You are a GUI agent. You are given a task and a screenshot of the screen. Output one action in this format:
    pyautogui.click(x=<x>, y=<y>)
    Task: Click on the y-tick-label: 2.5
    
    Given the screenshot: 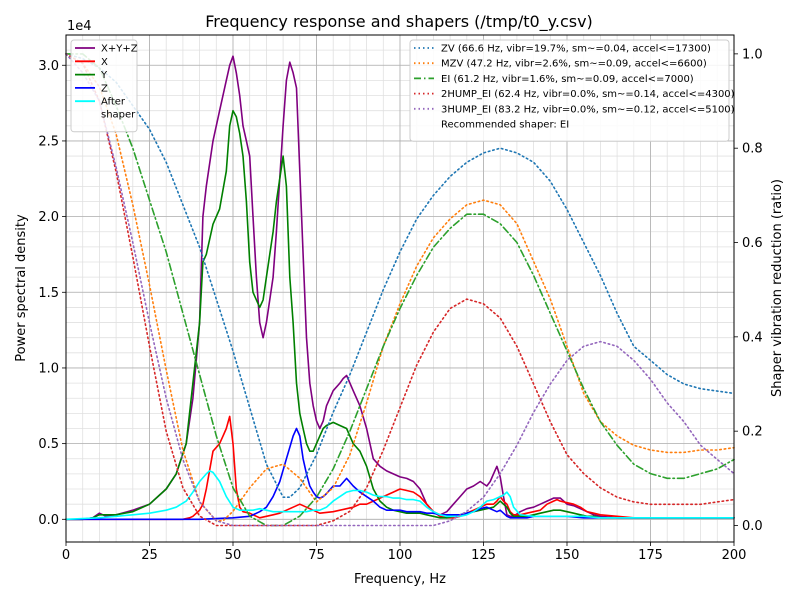 What is the action you would take?
    pyautogui.click(x=48, y=141)
    